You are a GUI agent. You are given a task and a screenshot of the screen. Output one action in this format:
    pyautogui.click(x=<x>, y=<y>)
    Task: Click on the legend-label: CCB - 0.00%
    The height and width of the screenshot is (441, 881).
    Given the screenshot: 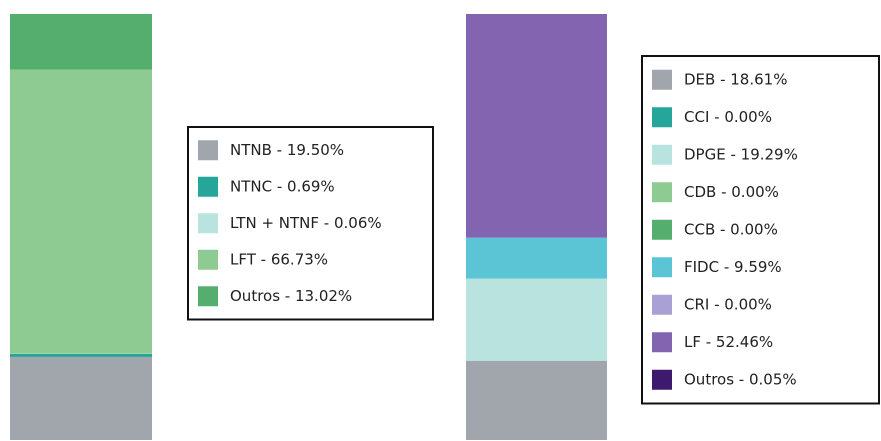 What is the action you would take?
    pyautogui.click(x=731, y=229)
    